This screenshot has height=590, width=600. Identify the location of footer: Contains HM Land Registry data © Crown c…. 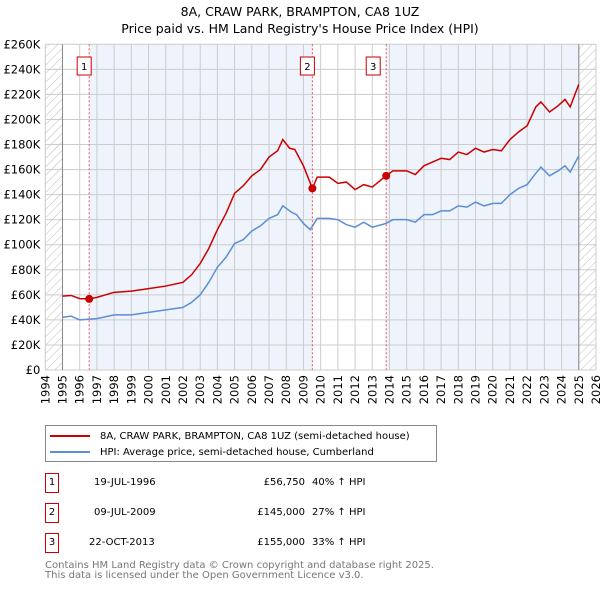
(239, 571).